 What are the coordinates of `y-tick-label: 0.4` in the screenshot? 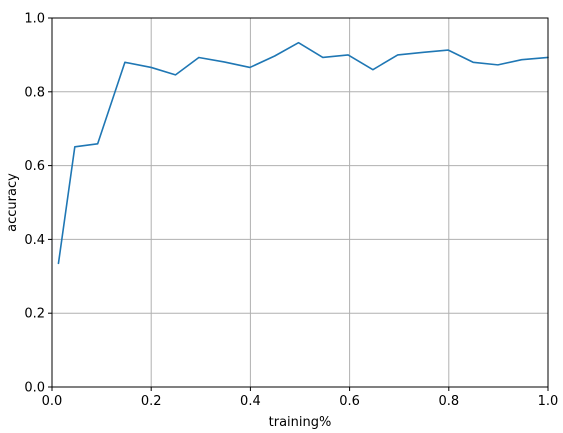 It's located at (34, 240).